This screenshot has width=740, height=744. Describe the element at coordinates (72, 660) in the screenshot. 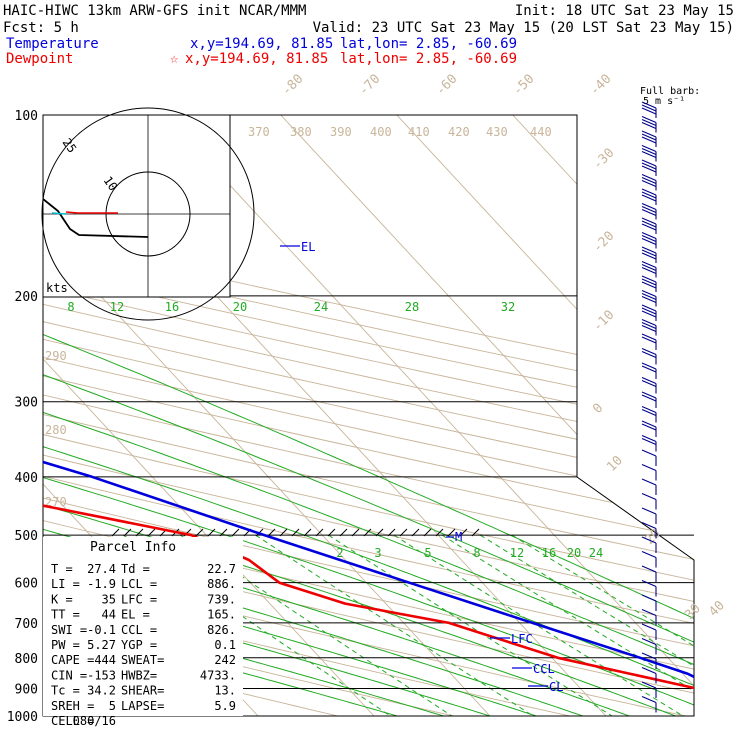

I see `parcel-field-label: CAPE =` at that location.